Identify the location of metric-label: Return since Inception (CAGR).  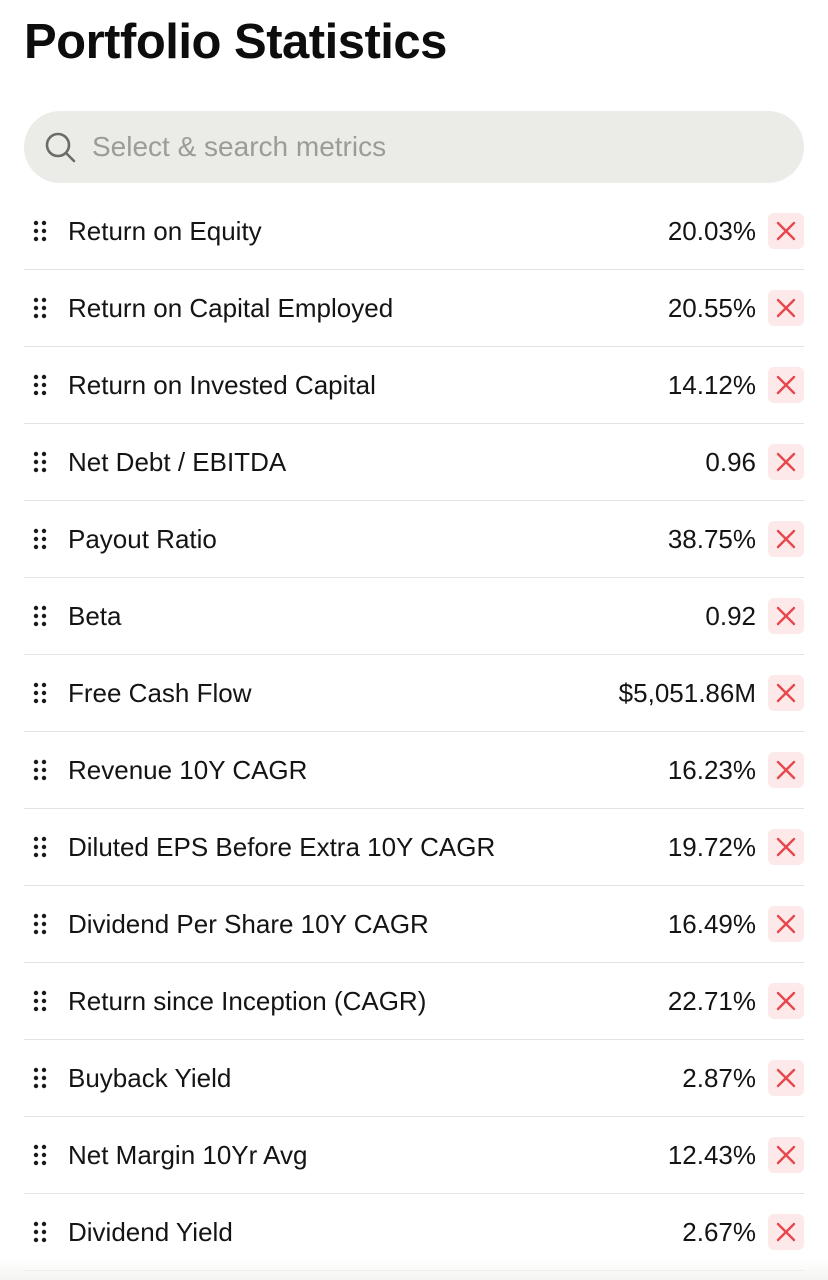
(247, 1000).